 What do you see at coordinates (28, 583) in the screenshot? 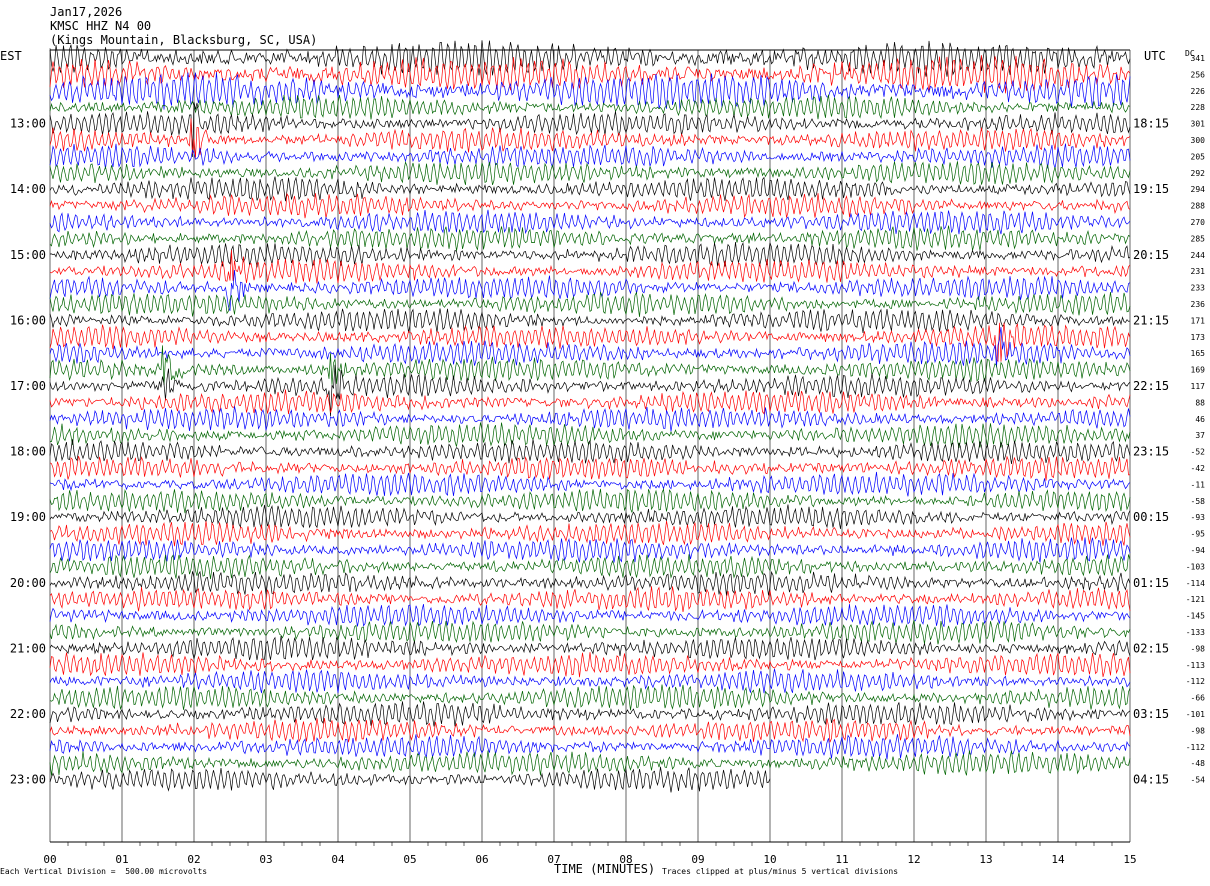
I see `left-hour-label: 20:00` at bounding box center [28, 583].